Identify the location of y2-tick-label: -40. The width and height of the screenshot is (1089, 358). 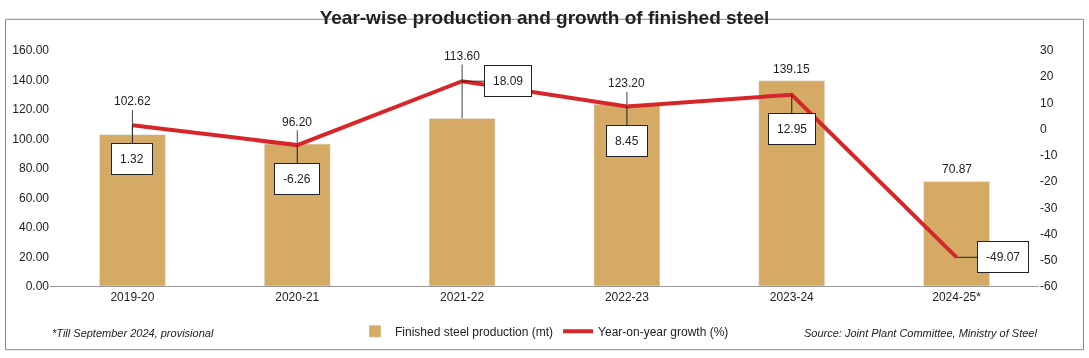
(1049, 233).